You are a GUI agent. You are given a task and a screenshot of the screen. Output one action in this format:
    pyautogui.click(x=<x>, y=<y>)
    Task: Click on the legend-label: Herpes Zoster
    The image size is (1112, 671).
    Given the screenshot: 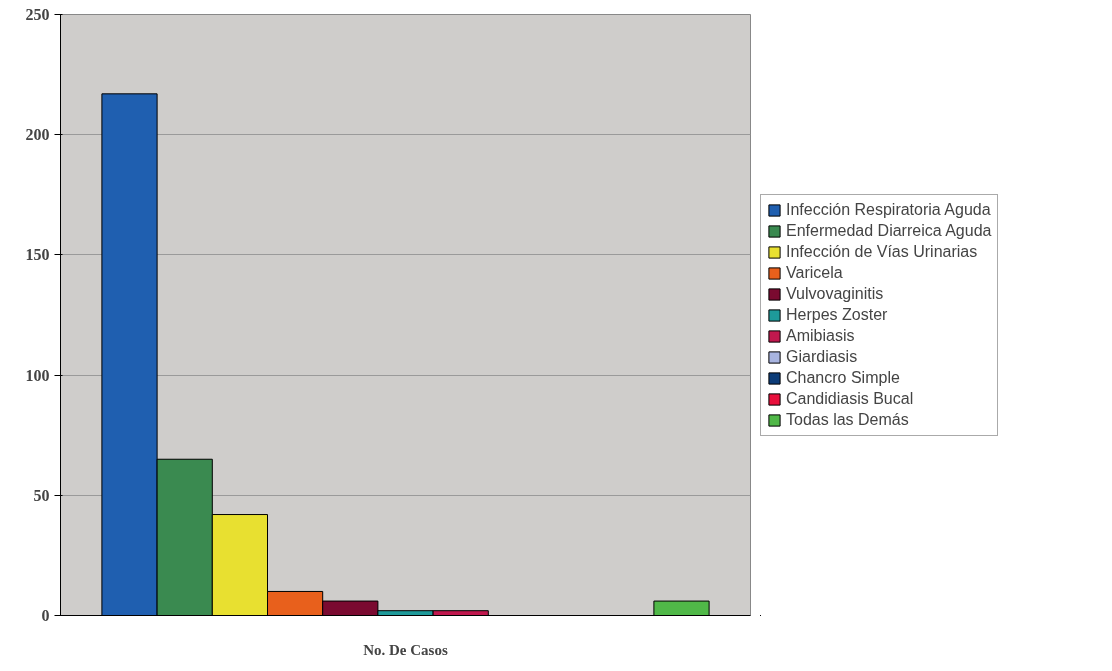 What is the action you would take?
    pyautogui.click(x=837, y=314)
    